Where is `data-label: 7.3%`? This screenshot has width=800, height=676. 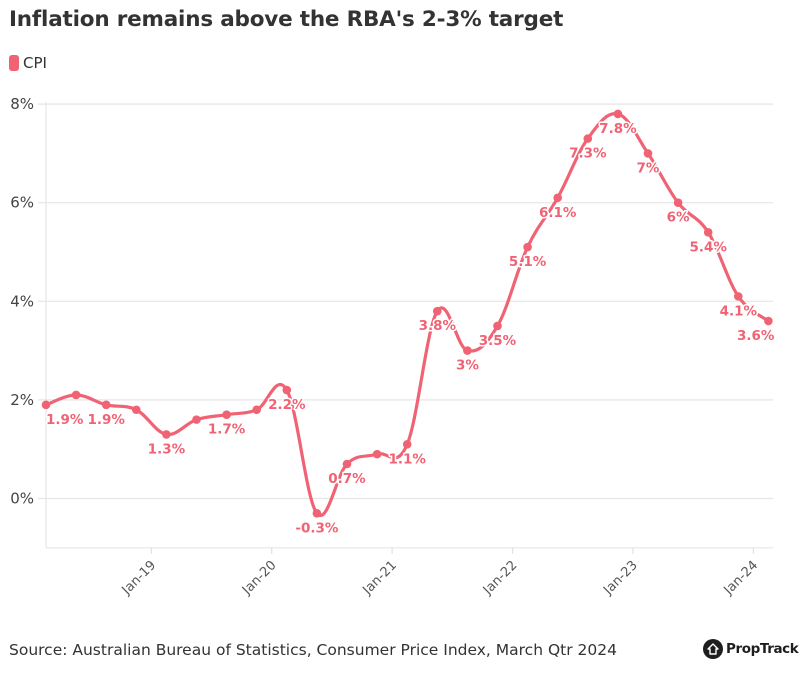
data-label: 7.3% is located at coordinates (588, 154).